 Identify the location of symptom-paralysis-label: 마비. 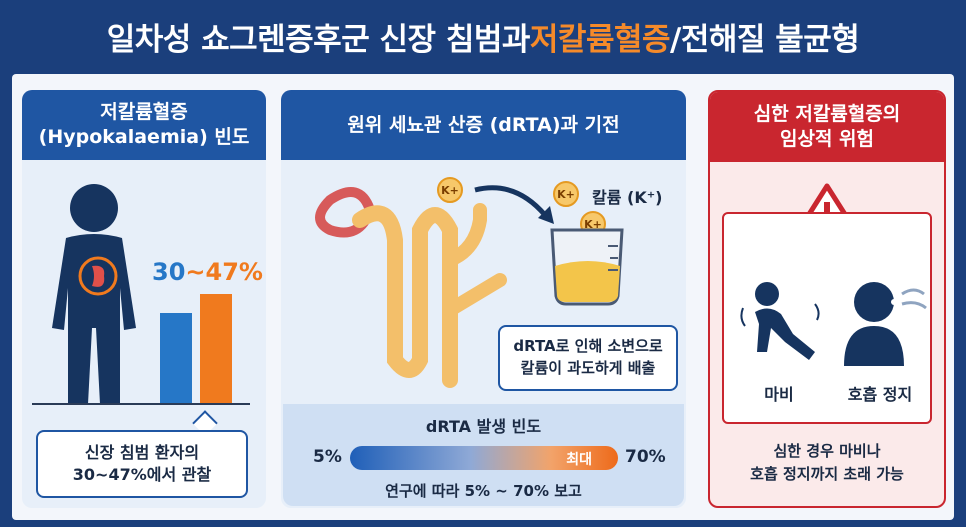
(779, 394).